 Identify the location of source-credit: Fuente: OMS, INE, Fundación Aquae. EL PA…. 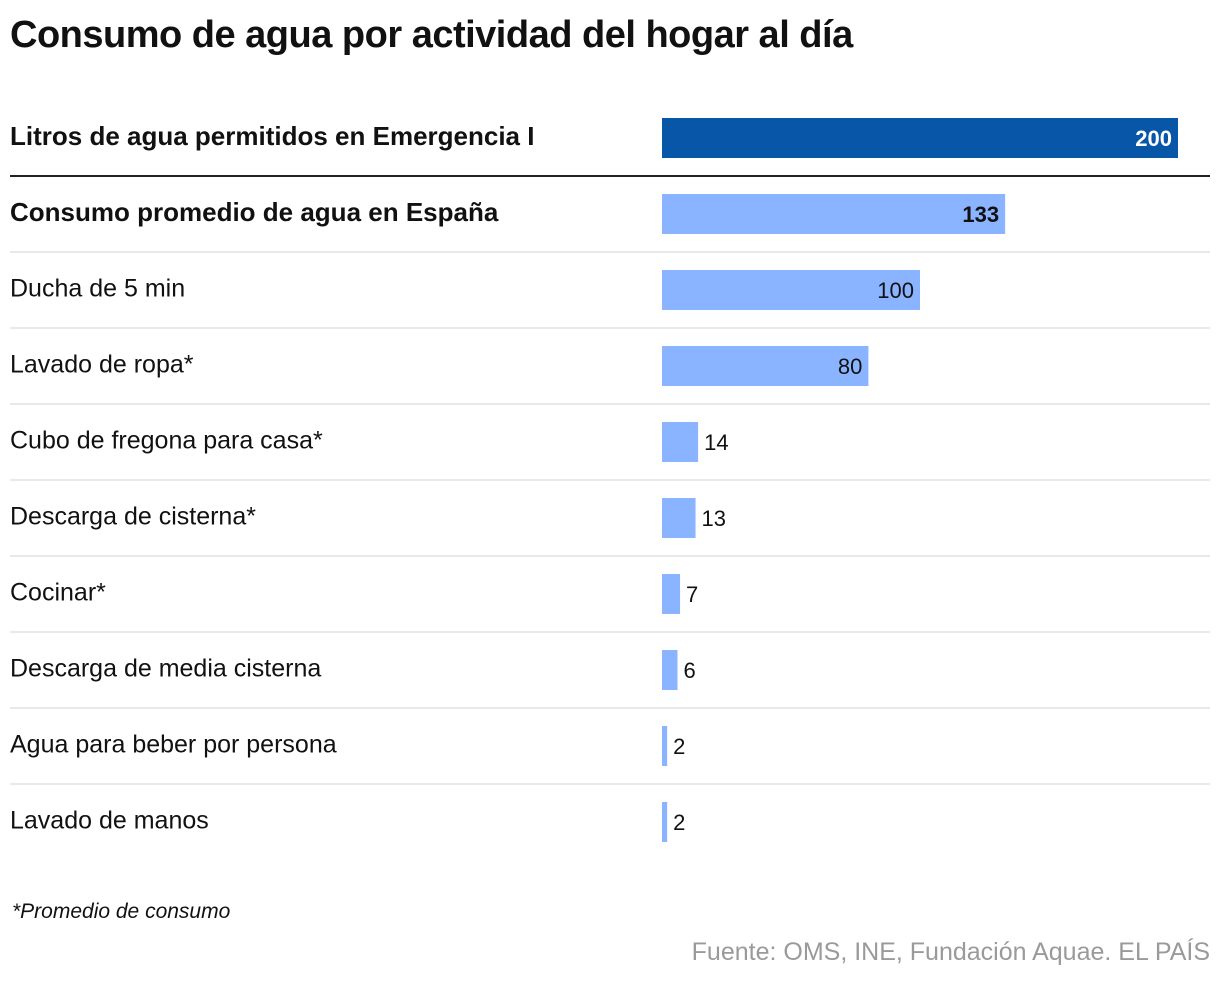
(950, 952).